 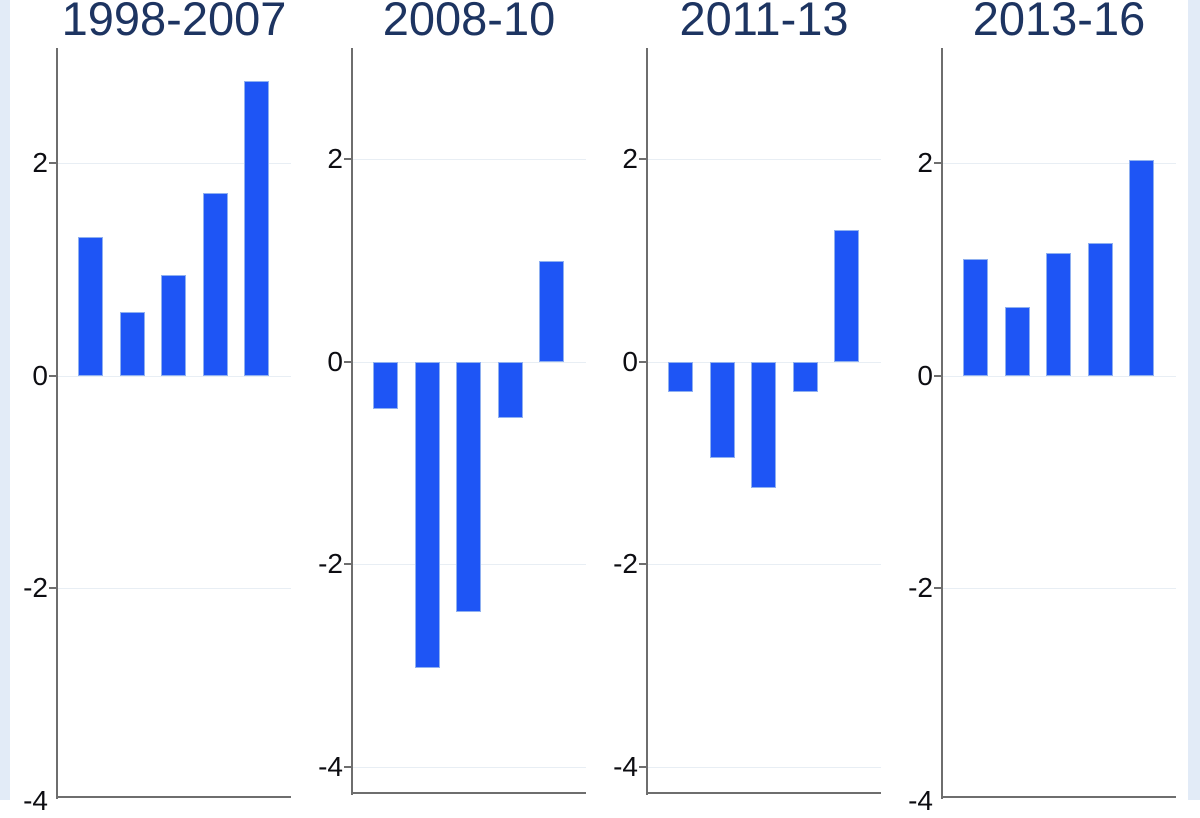 I want to click on panel-title: 2013-16, so click(x=1059, y=22).